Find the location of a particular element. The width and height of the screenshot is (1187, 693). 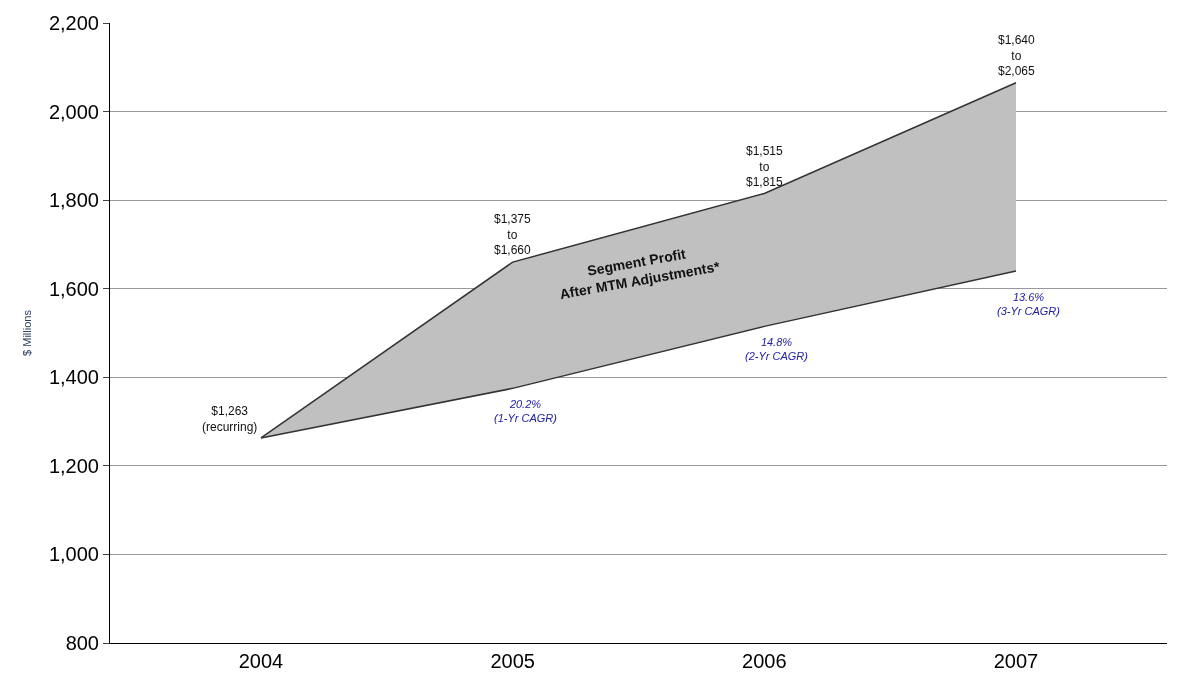

annotation: $1,515 to $1,815 is located at coordinates (765, 167).